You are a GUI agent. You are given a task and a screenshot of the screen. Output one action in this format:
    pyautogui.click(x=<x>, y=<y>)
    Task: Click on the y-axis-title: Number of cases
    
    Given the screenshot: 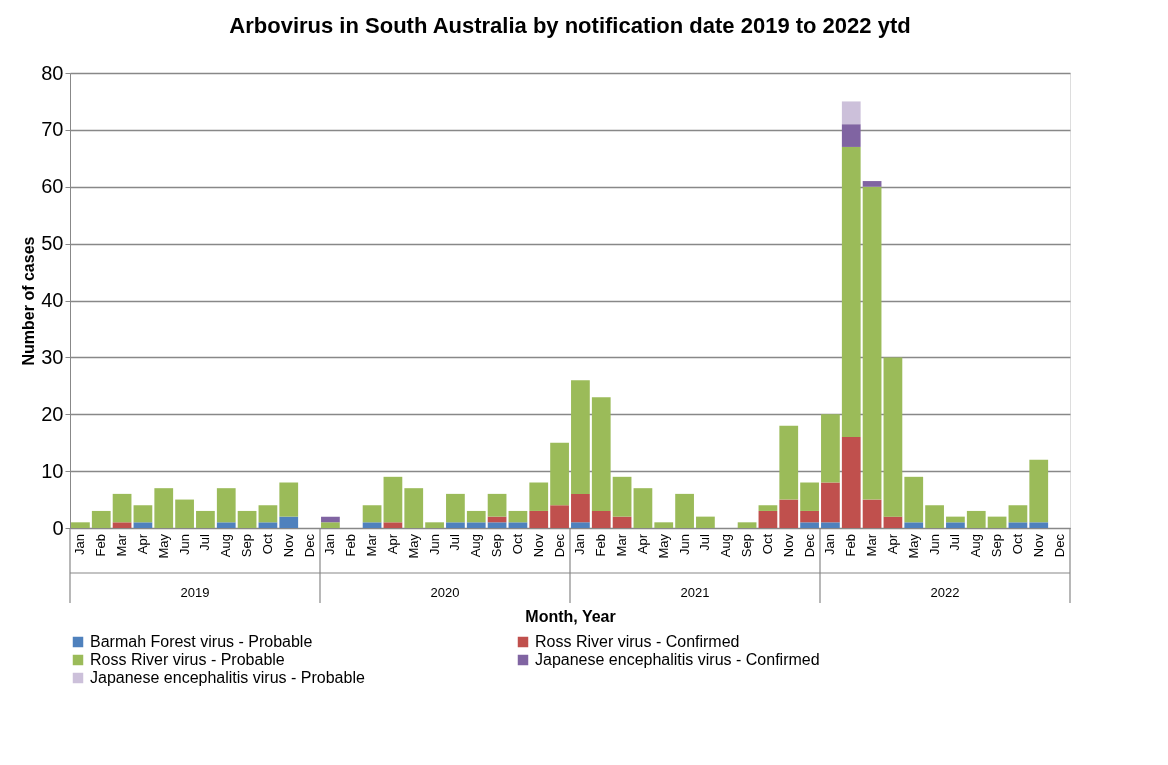 What is the action you would take?
    pyautogui.click(x=29, y=301)
    